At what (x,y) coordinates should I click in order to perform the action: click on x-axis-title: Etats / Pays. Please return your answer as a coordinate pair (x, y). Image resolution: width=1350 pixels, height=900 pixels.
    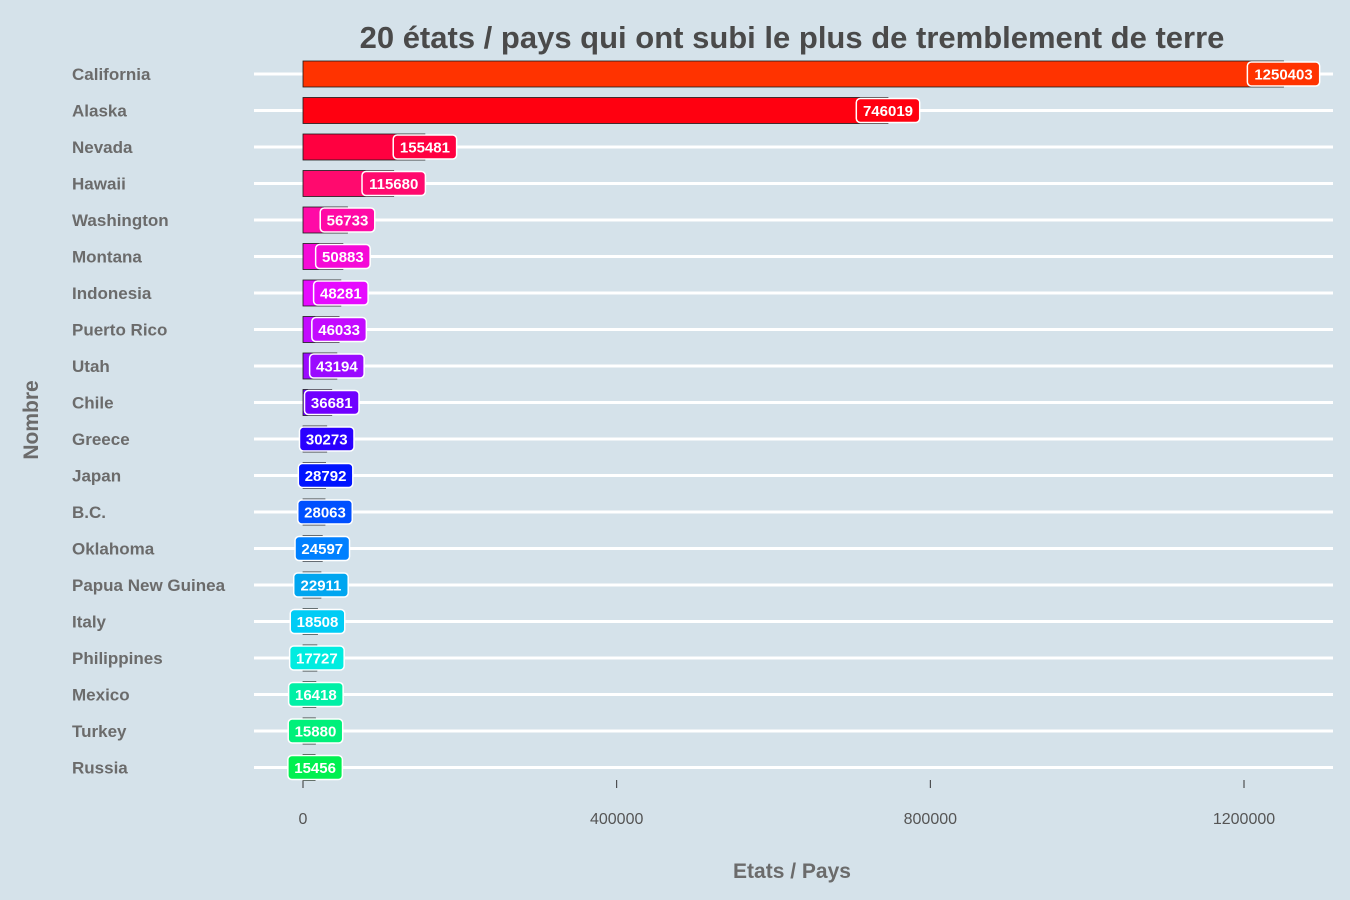
    Looking at the image, I should click on (792, 871).